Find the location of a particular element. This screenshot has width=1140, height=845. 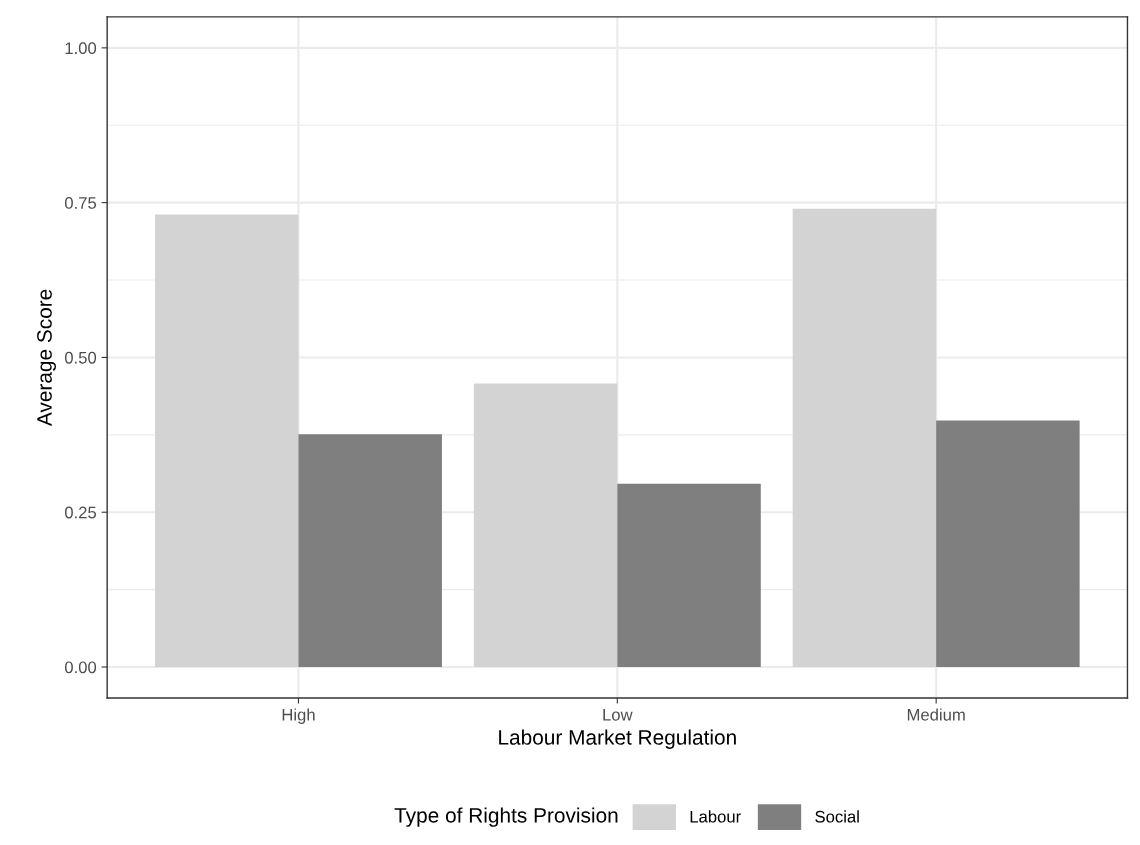

x-tick-label: High is located at coordinates (298, 716).